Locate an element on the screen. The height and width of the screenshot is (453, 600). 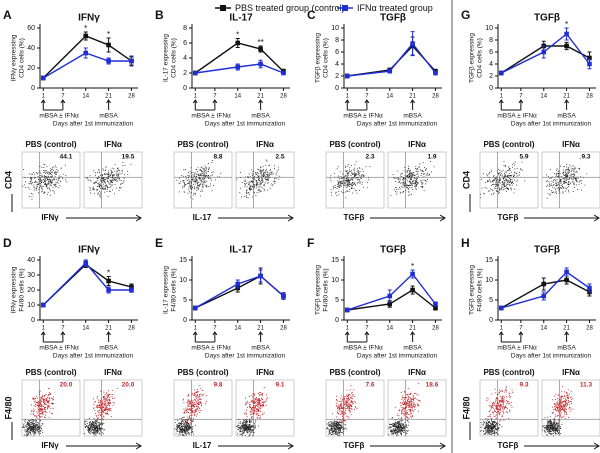
y-tick-label: 15 is located at coordinates (489, 260).